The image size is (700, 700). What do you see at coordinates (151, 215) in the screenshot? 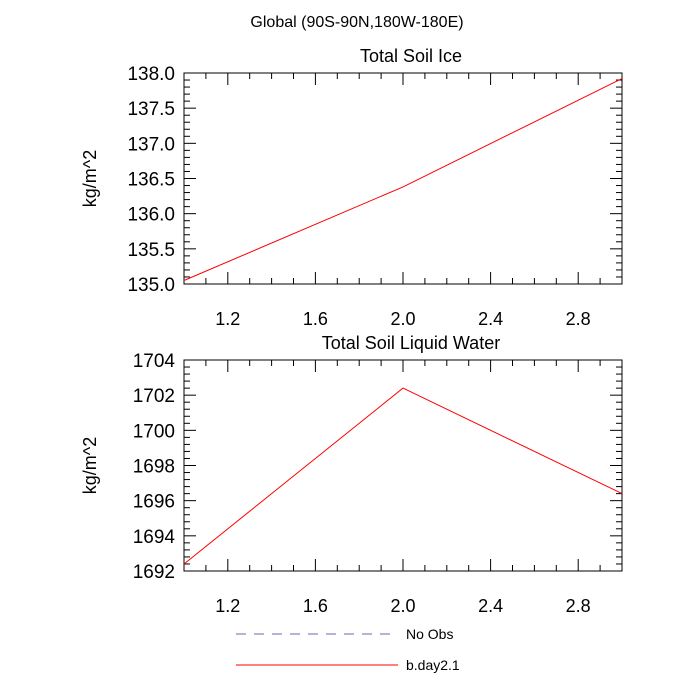
I see `y-tick-label: 136.0` at bounding box center [151, 215].